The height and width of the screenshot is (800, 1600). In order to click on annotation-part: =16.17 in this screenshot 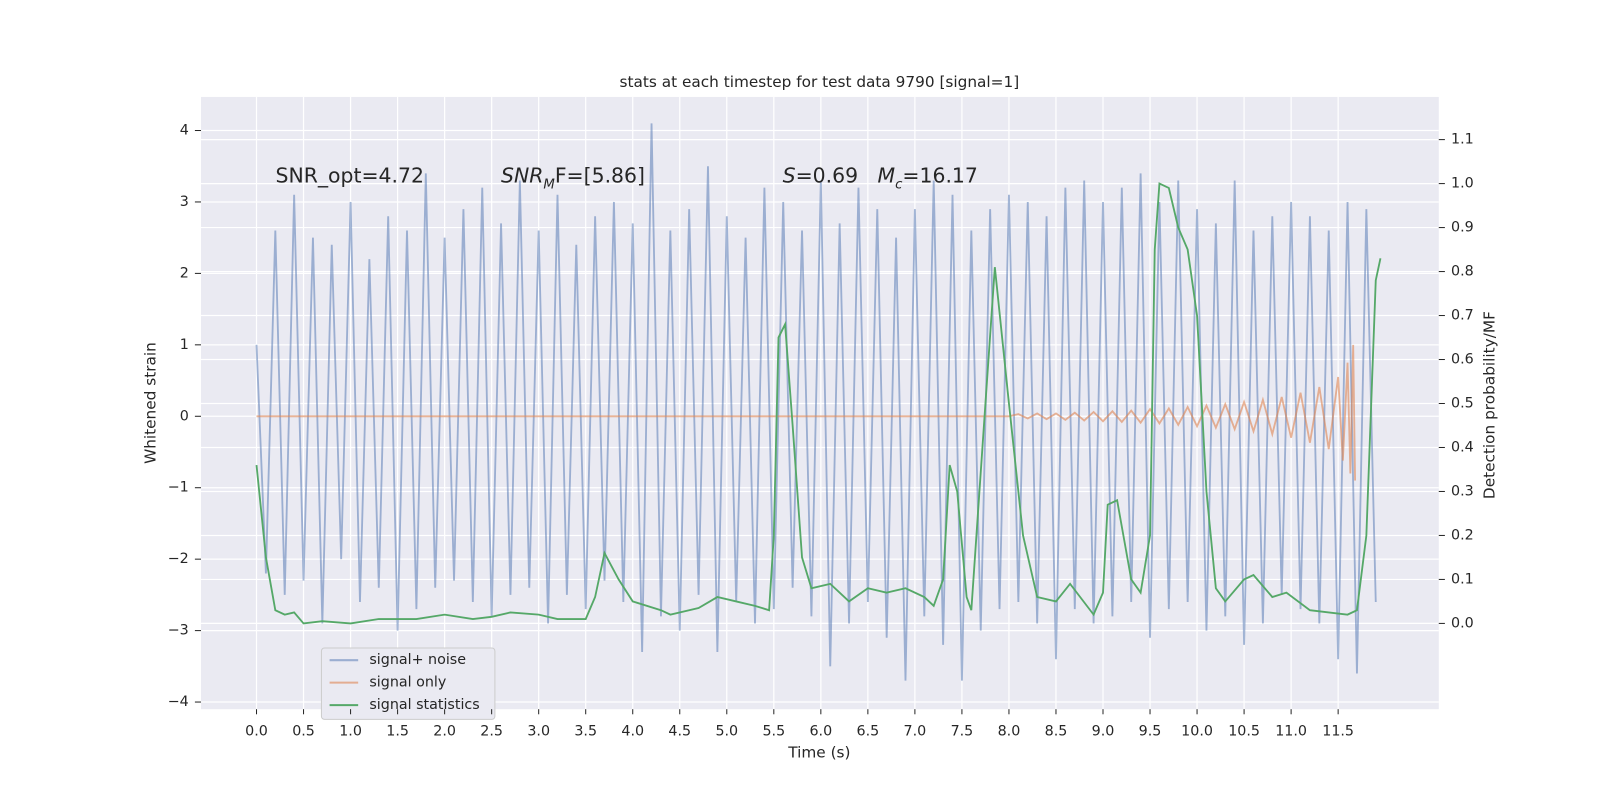, I will do `click(939, 176)`.